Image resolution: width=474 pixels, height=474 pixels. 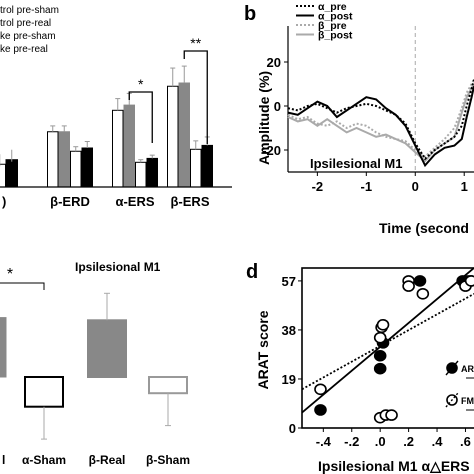 What do you see at coordinates (168, 460) in the screenshot?
I see `panel-c-x-tick-label: β-Sham` at bounding box center [168, 460].